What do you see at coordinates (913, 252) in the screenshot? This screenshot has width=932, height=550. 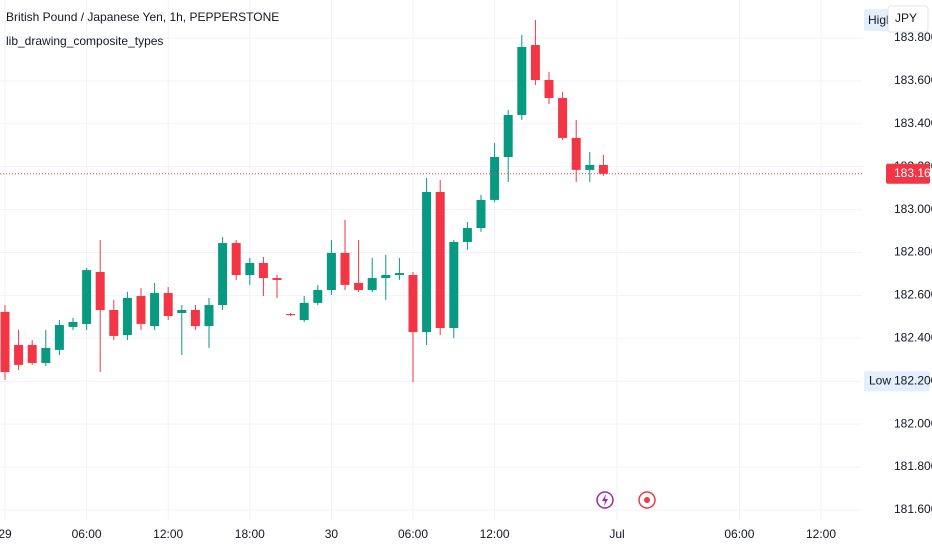 I see `y-tick-label: 182.800` at bounding box center [913, 252].